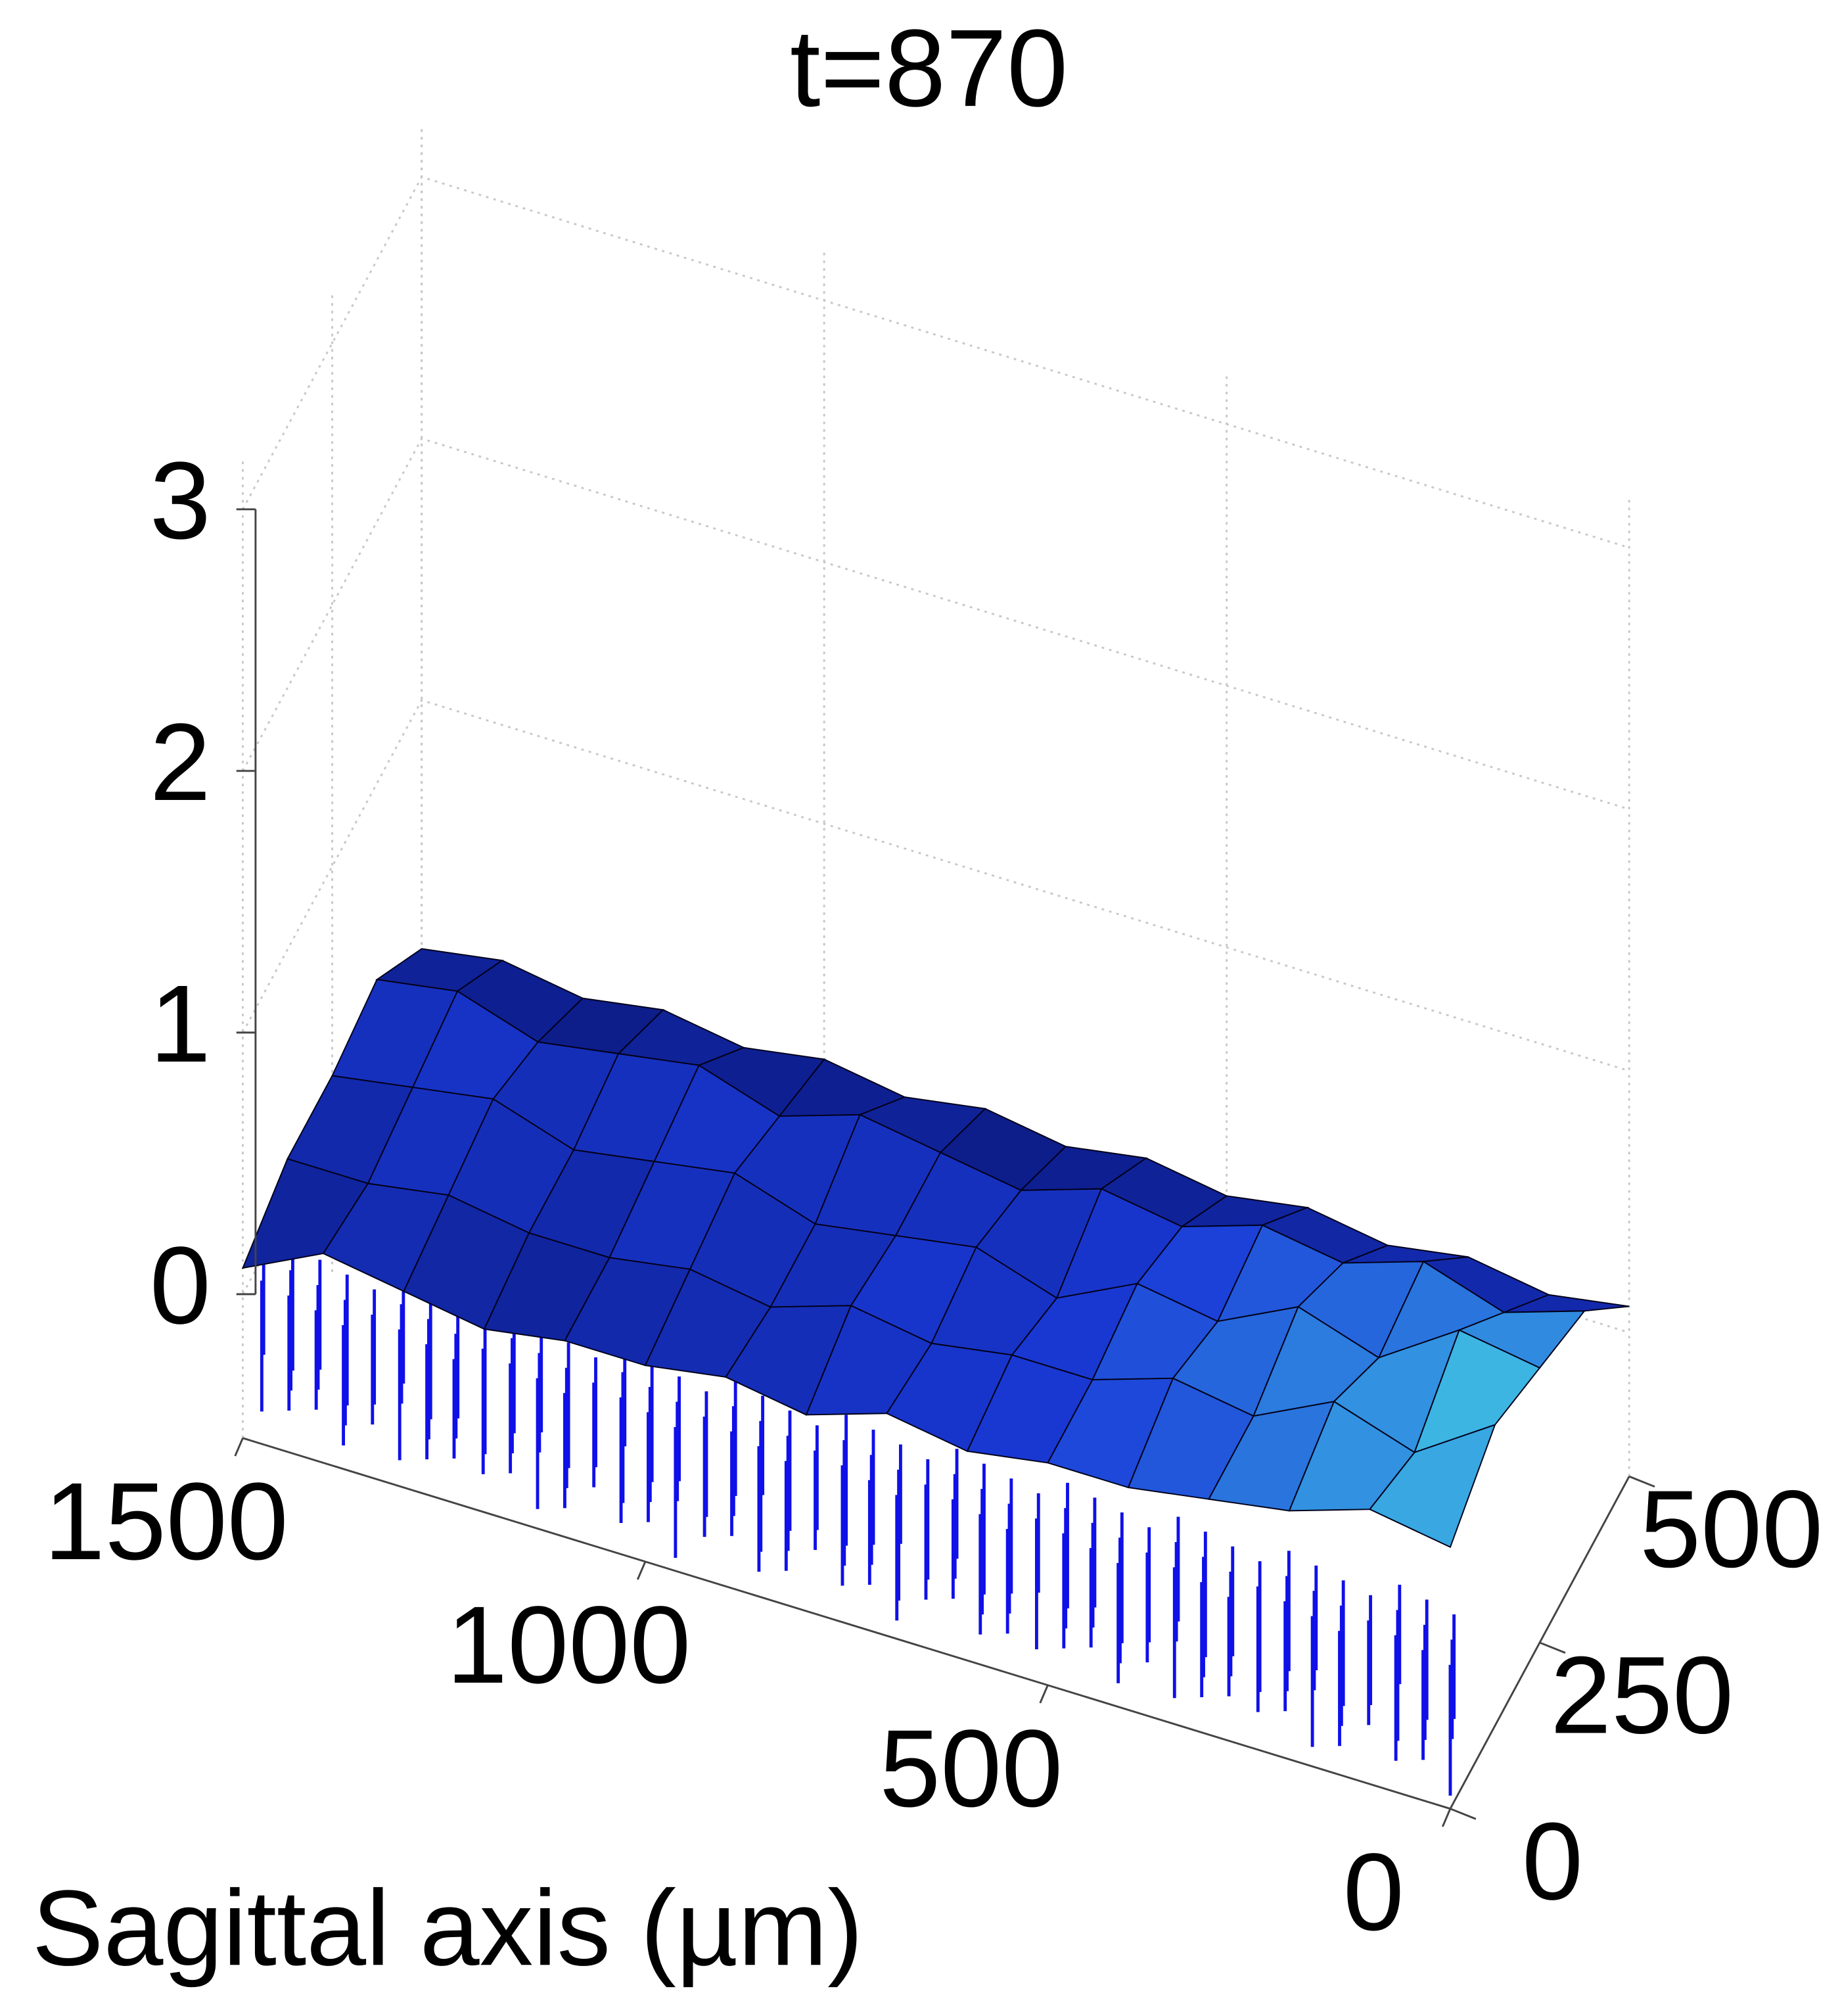 The image size is (1840, 2016). What do you see at coordinates (1552, 1861) in the screenshot?
I see `y-tick-label: 0` at bounding box center [1552, 1861].